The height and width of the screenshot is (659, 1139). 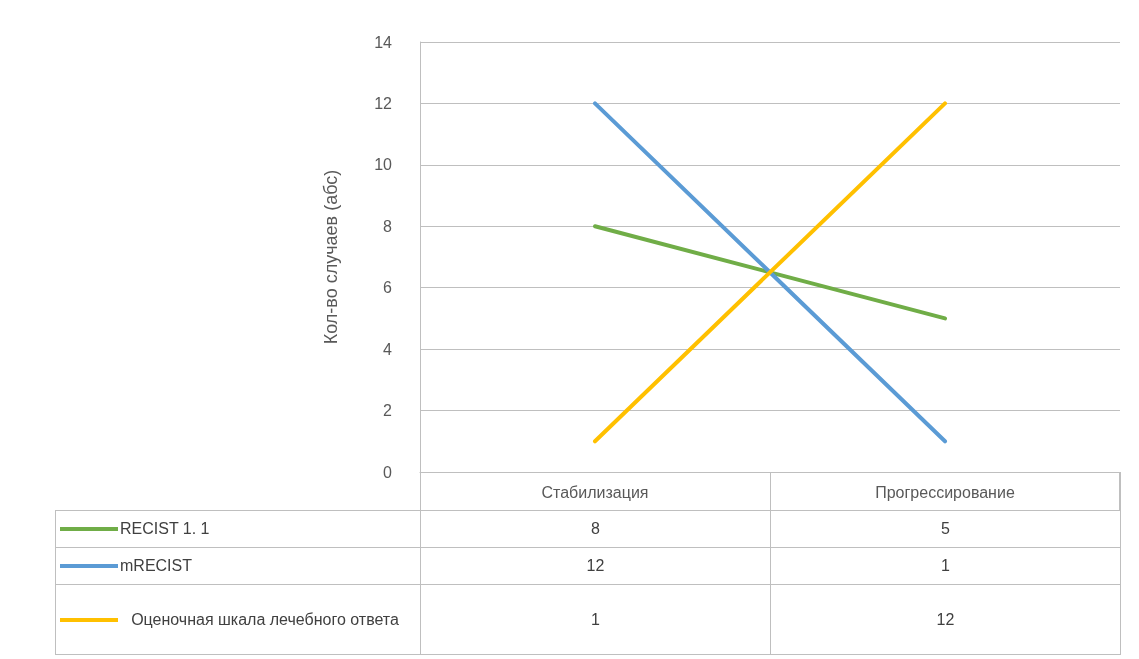 I want to click on y-tick-label: 0, so click(x=388, y=472).